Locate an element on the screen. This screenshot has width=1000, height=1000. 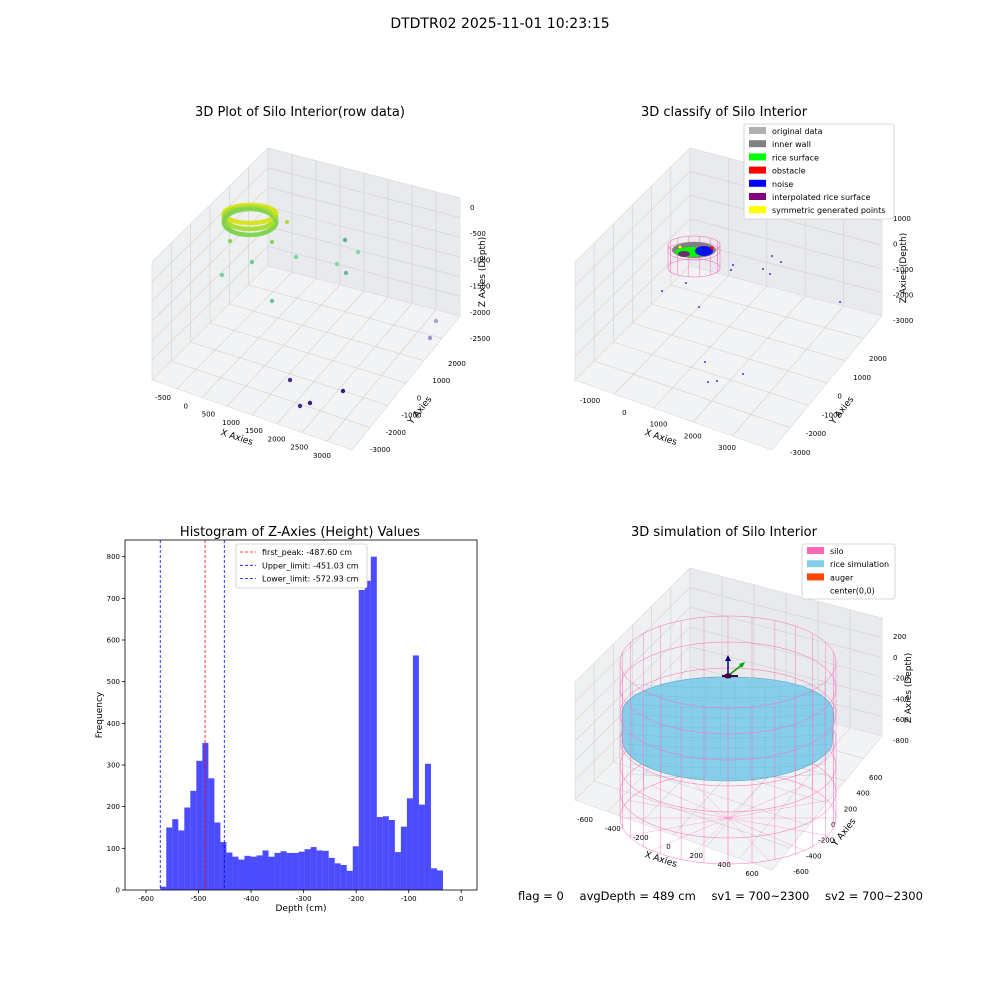
y-tick-label: 500 is located at coordinates (113, 682).